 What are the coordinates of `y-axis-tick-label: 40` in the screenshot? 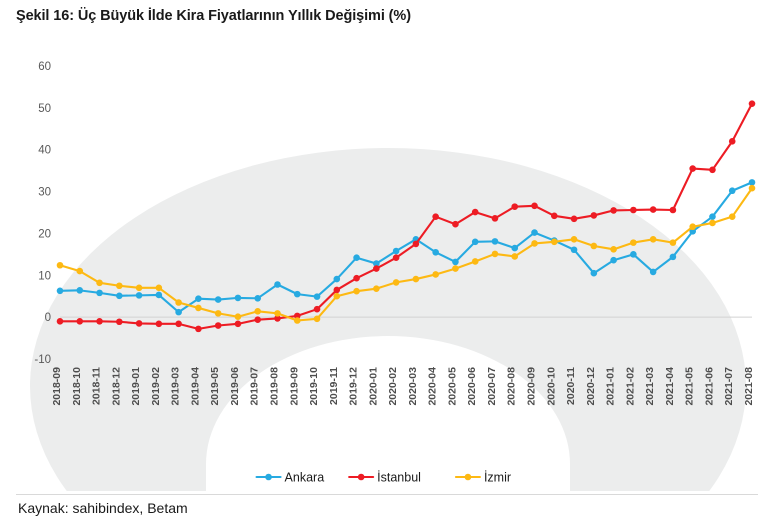 It's located at (44, 151).